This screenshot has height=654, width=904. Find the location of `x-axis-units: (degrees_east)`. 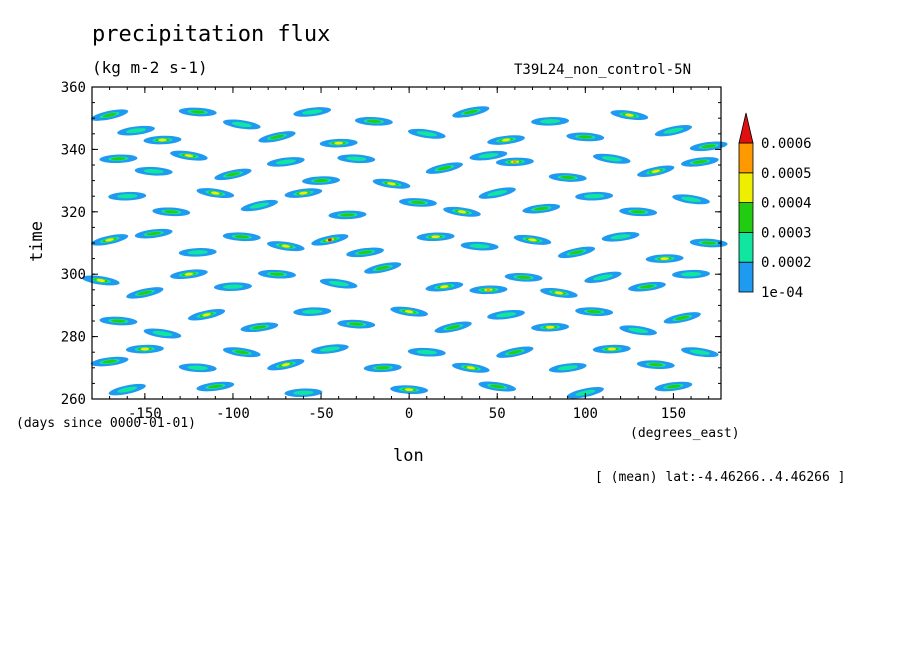

x-axis-units: (degrees_east) is located at coordinates (685, 433).